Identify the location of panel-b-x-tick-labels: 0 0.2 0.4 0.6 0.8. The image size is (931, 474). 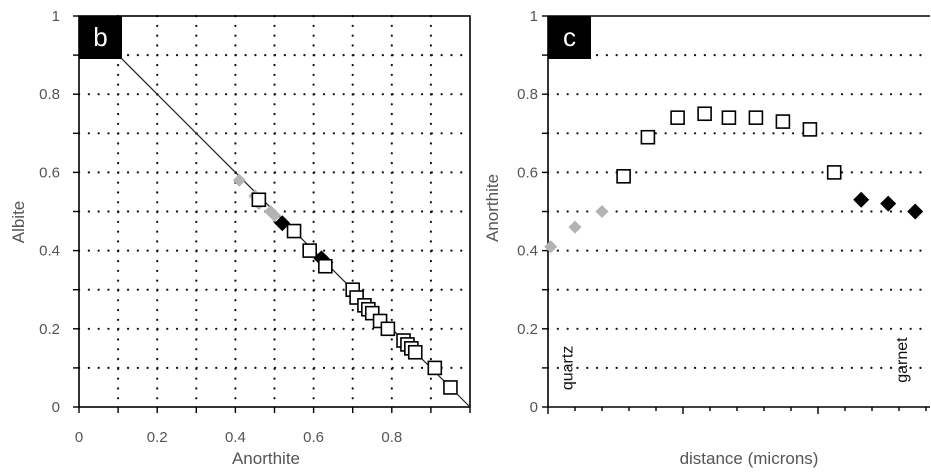
(238, 437).